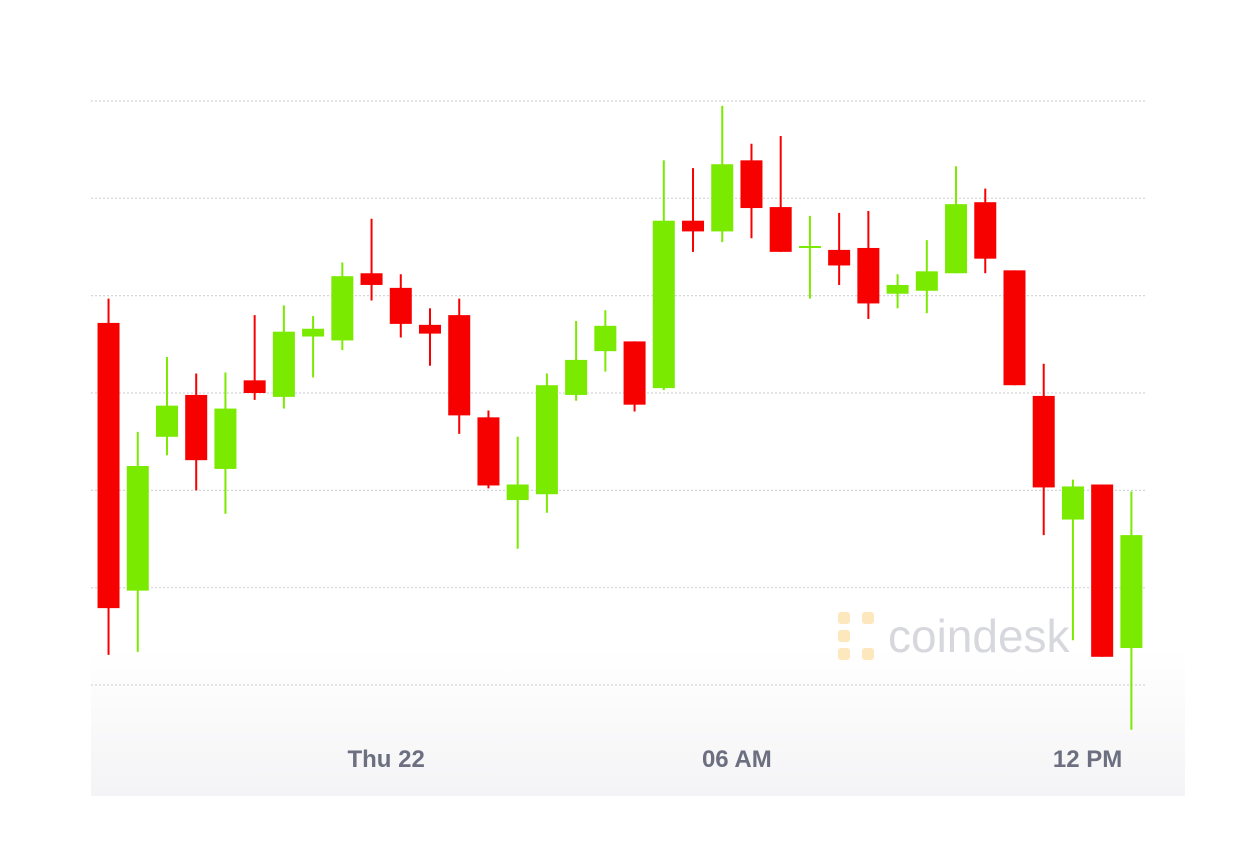  Describe the element at coordinates (979, 636) in the screenshot. I see `watermark: coindesk` at that location.